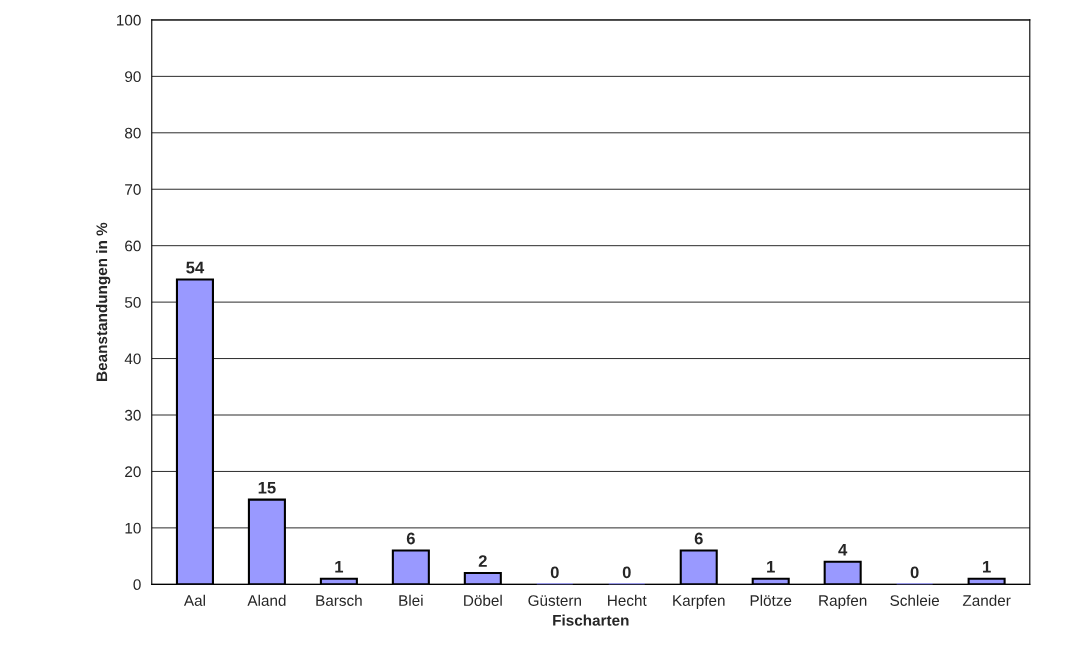  I want to click on x-tick-label: Barsch, so click(339, 600).